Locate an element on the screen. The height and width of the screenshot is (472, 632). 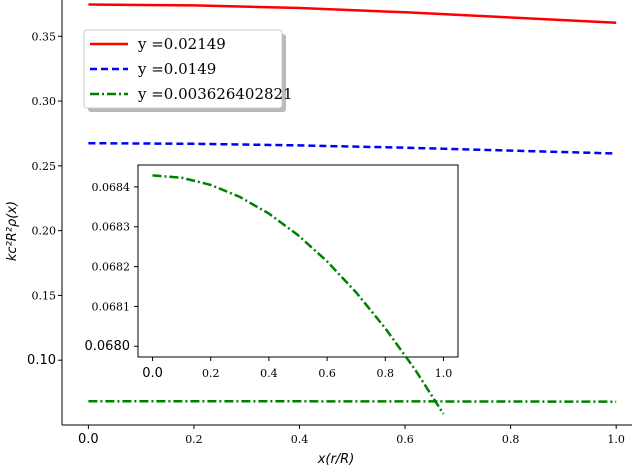
y-tick-label: 0.25 is located at coordinates (44, 166).